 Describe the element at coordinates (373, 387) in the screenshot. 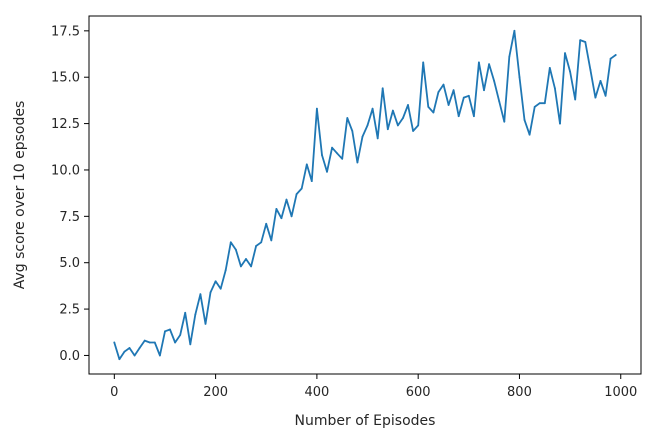

I see `x-axis-ticks: 0 200 400 600 800 1000` at that location.